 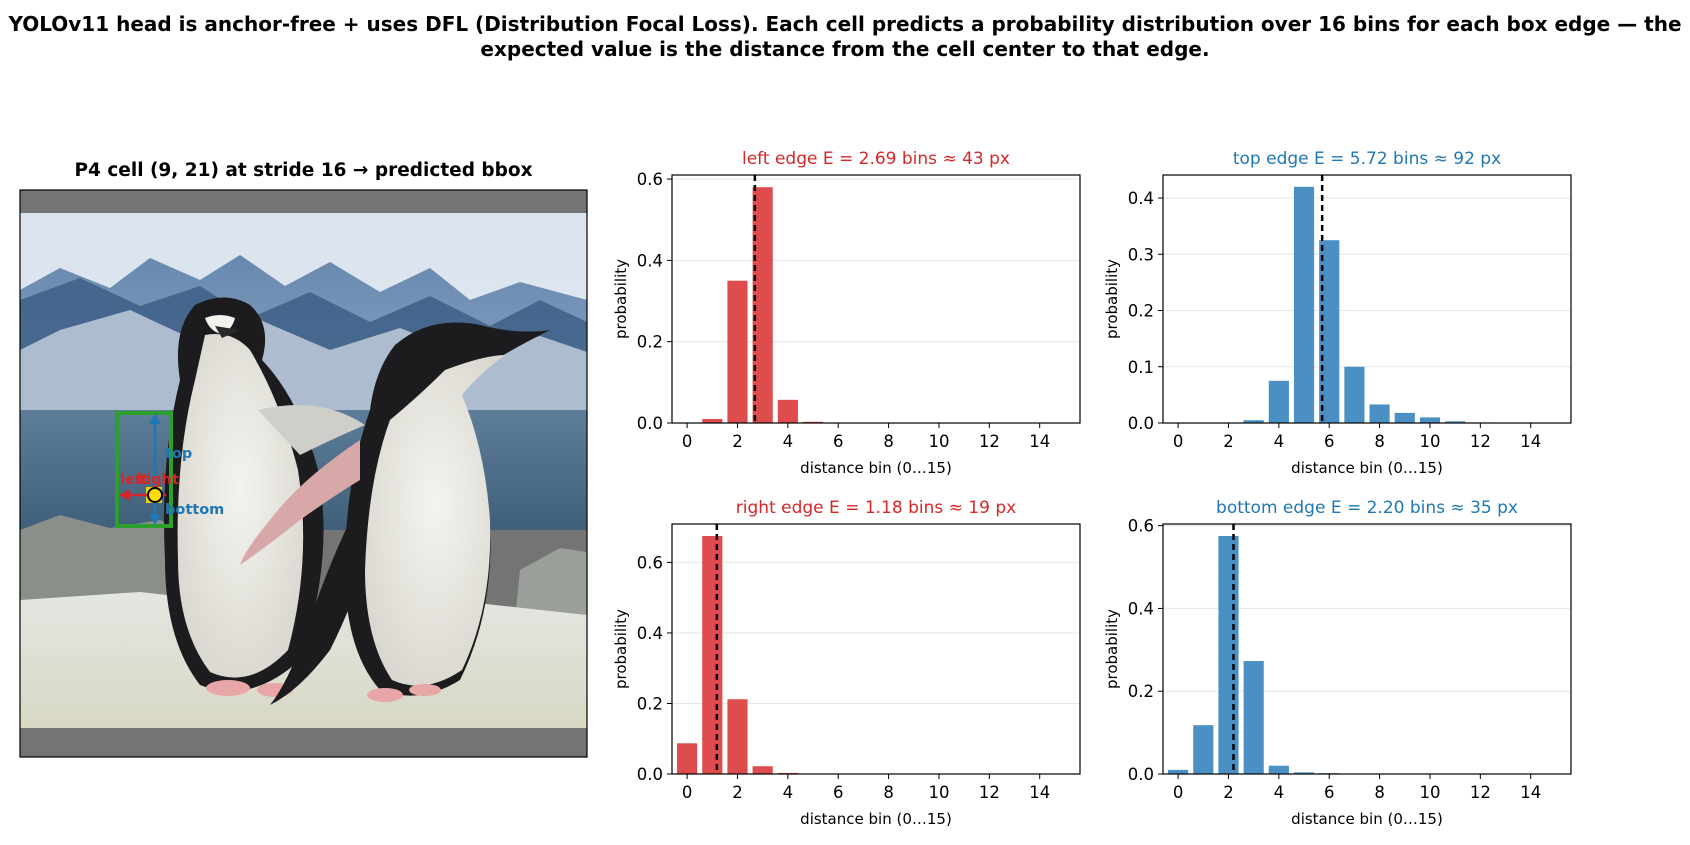 I want to click on left-arrowhead, so click(x=124, y=495).